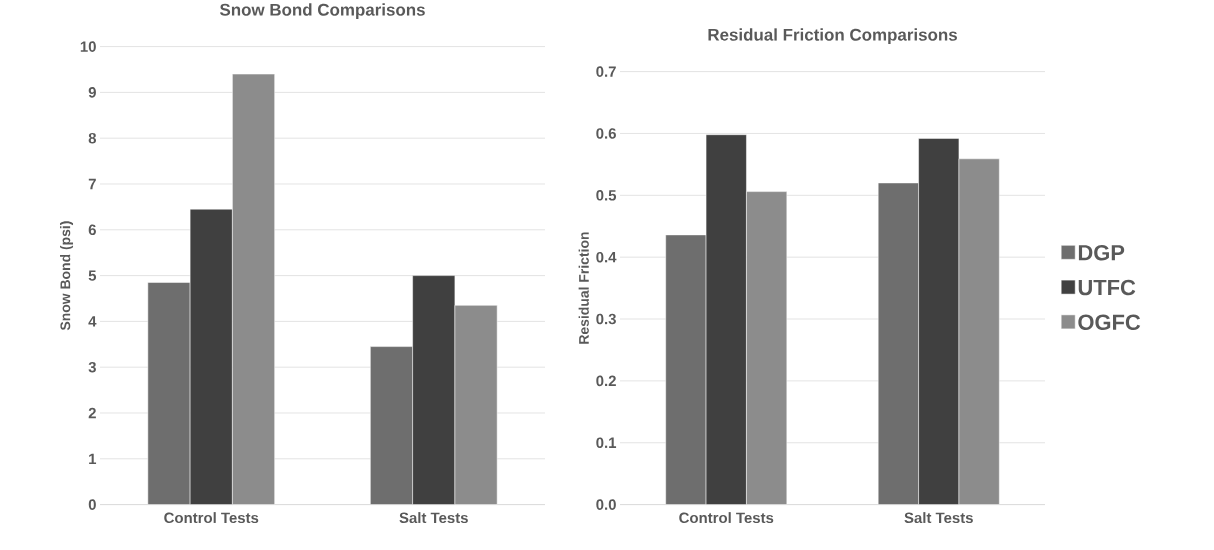 Image resolution: width=1214 pixels, height=550 pixels. I want to click on y-tick-label: 1, so click(93, 459).